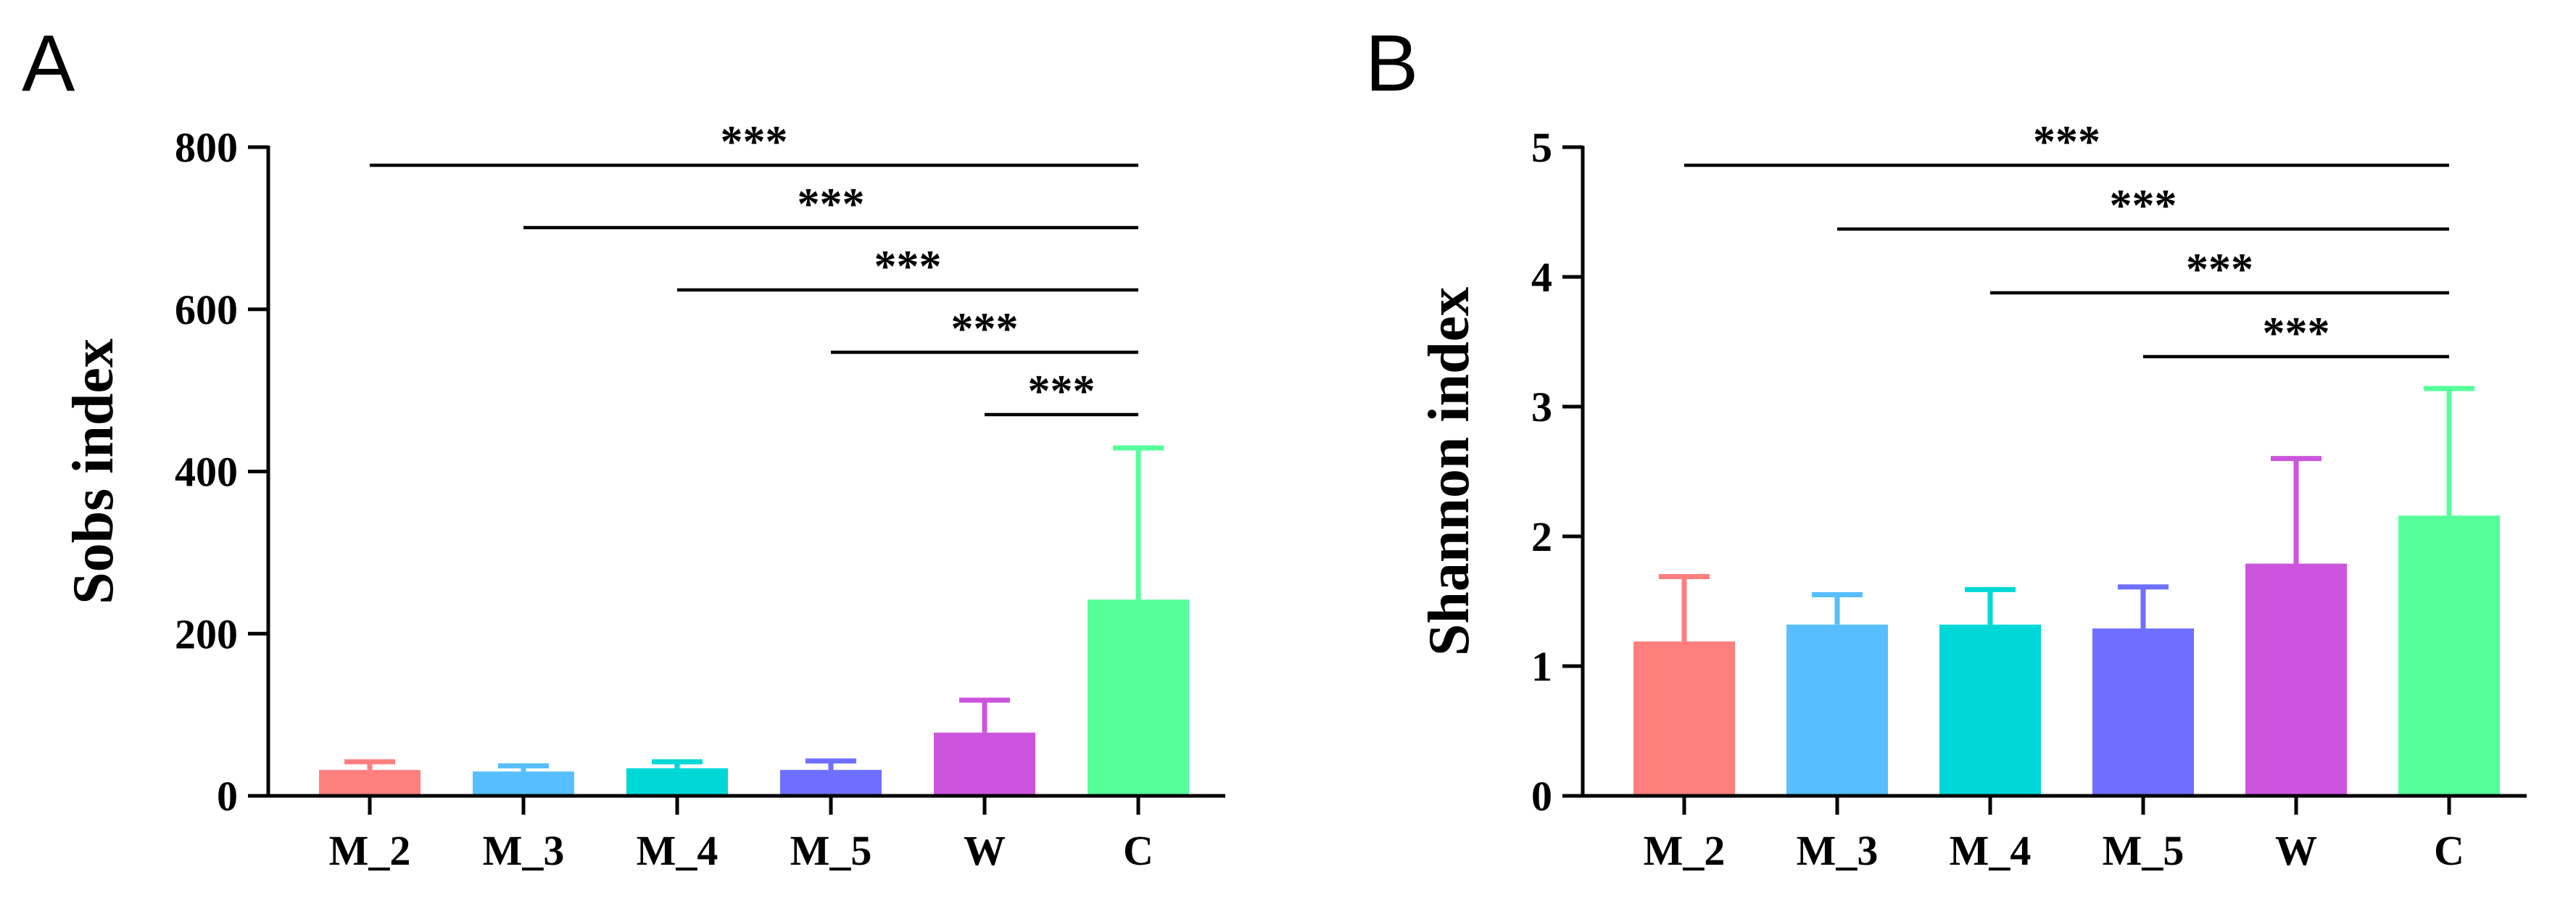 The width and height of the screenshot is (2576, 914). What do you see at coordinates (1541, 407) in the screenshot?
I see `y-tick-label: 3` at bounding box center [1541, 407].